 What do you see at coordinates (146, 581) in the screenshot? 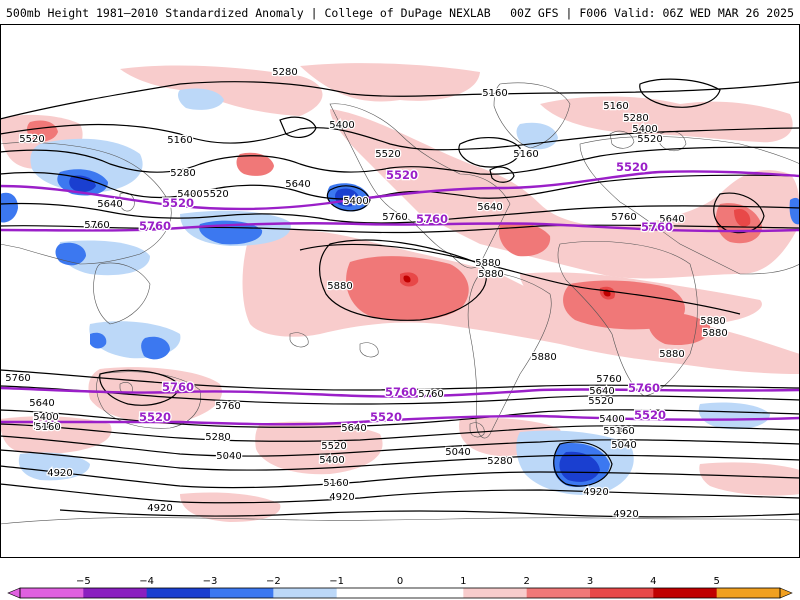
I see `colorbar-tick-label: −4` at bounding box center [146, 581].